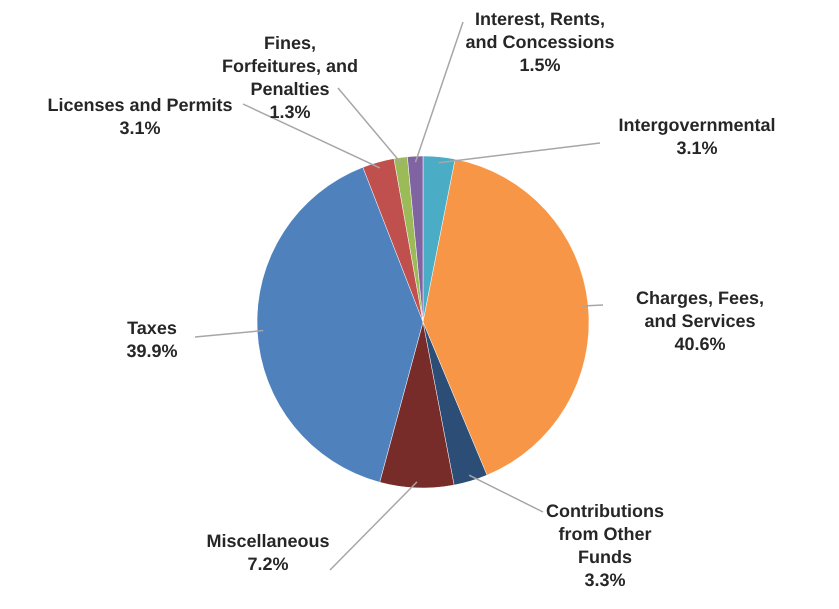 The height and width of the screenshot is (609, 839). I want to click on slice-label: Miscellaneous, so click(268, 541).